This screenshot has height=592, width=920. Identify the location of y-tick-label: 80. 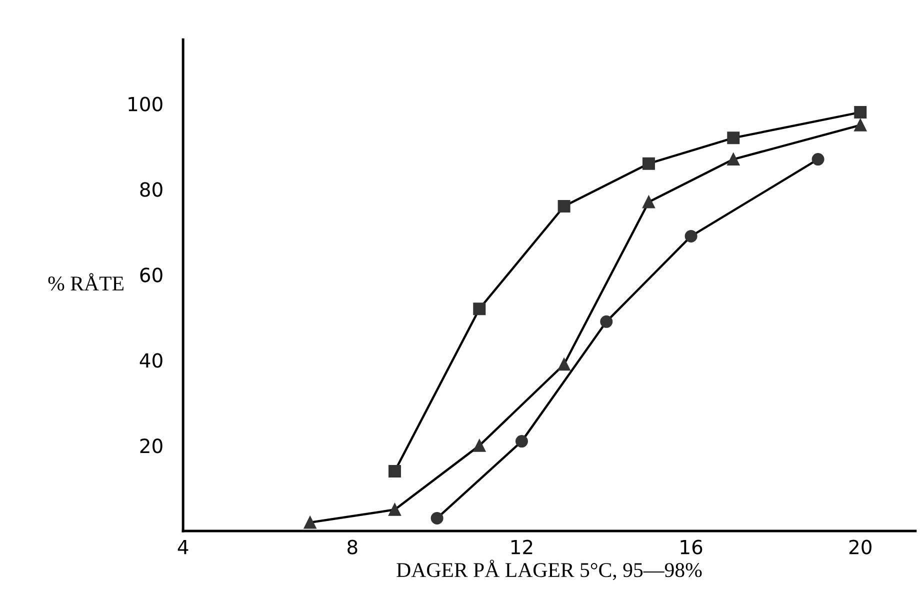
(151, 189).